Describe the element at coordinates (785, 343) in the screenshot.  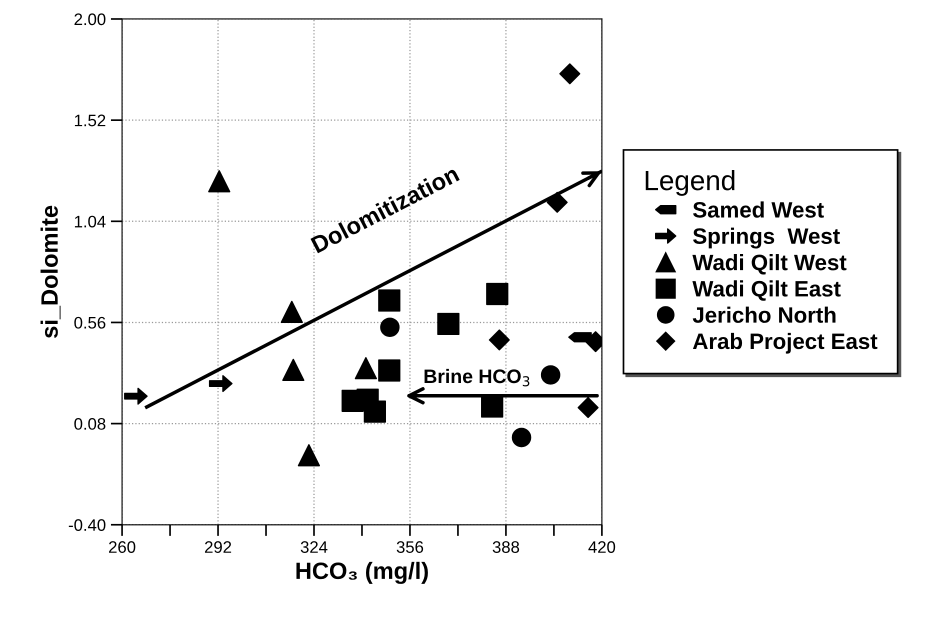
I see `legend-label: Arab Project East` at that location.